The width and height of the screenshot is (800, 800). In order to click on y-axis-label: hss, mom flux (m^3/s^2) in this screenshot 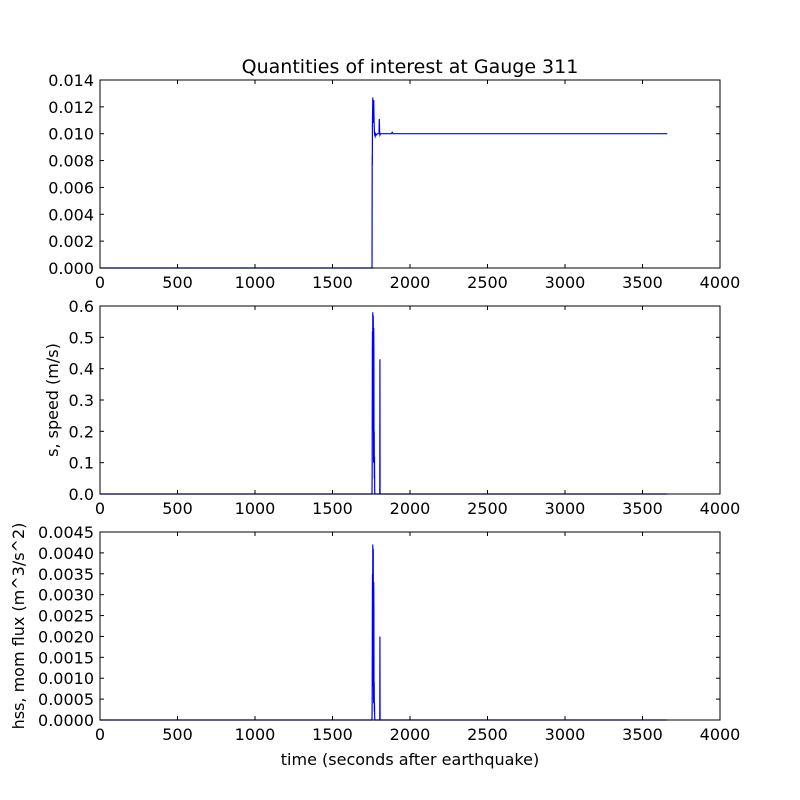, I will do `click(18, 626)`.